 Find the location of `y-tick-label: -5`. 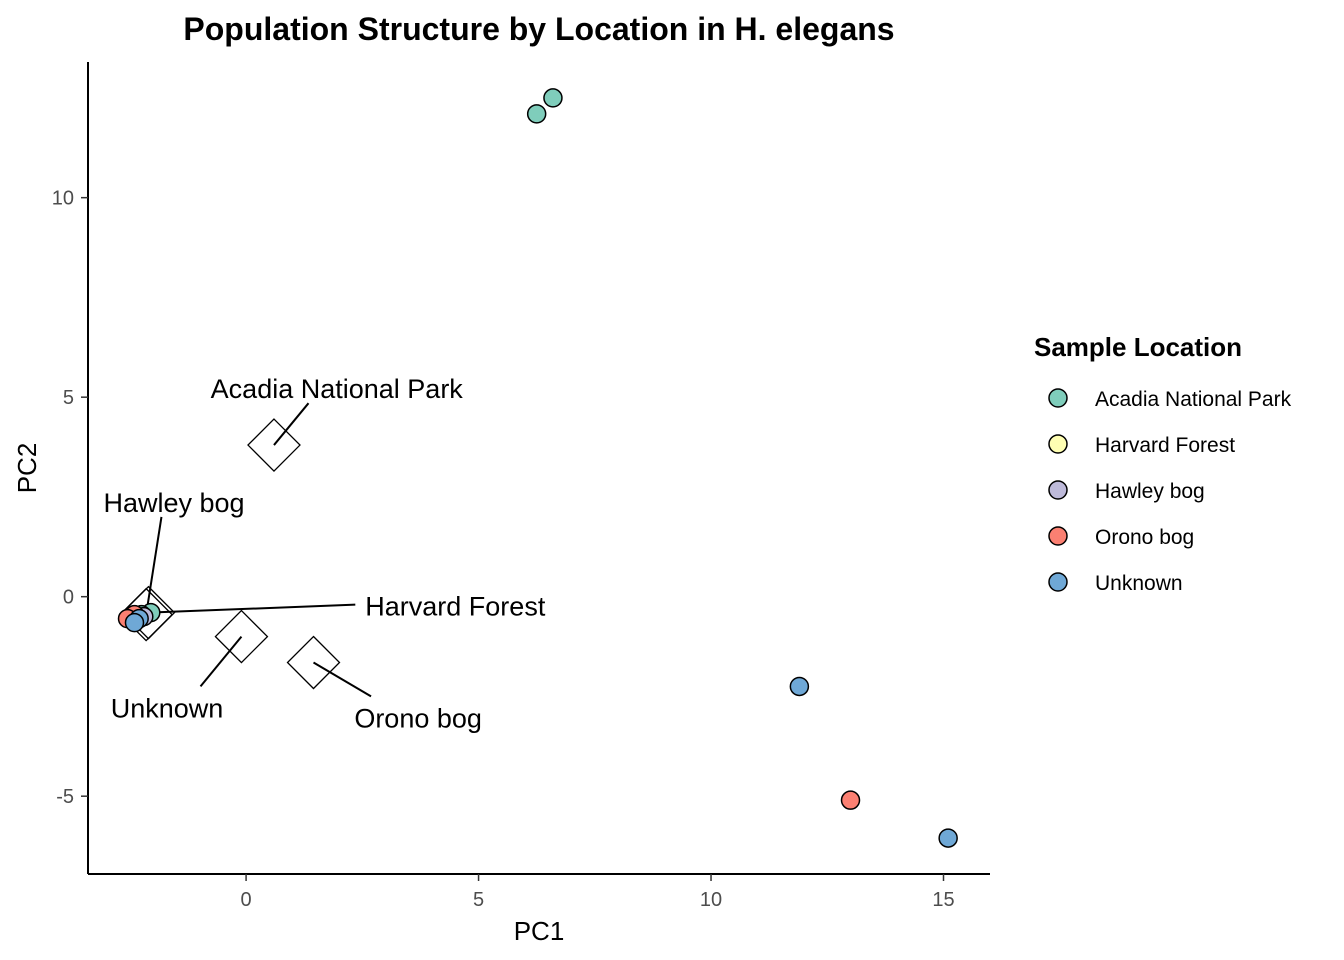

y-tick-label: -5 is located at coordinates (65, 797).